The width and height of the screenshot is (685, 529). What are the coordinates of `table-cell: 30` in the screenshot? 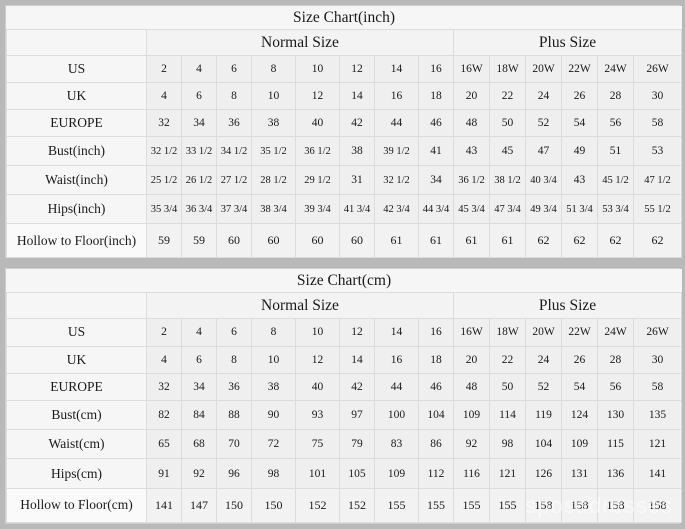 It's located at (657, 96).